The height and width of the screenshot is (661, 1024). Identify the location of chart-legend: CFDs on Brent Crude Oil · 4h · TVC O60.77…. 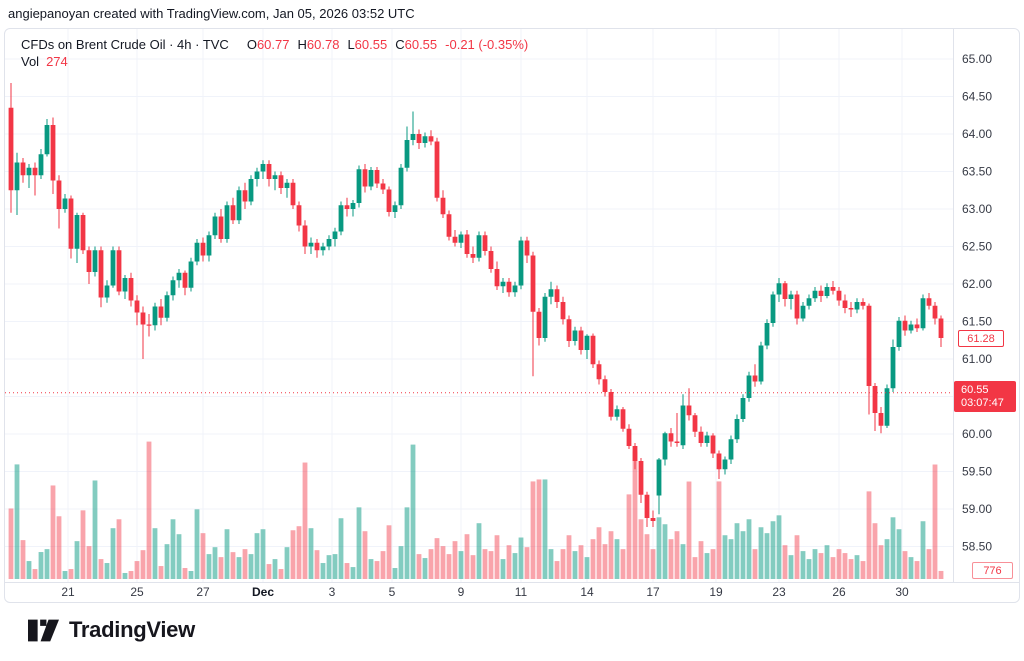
(274, 53).